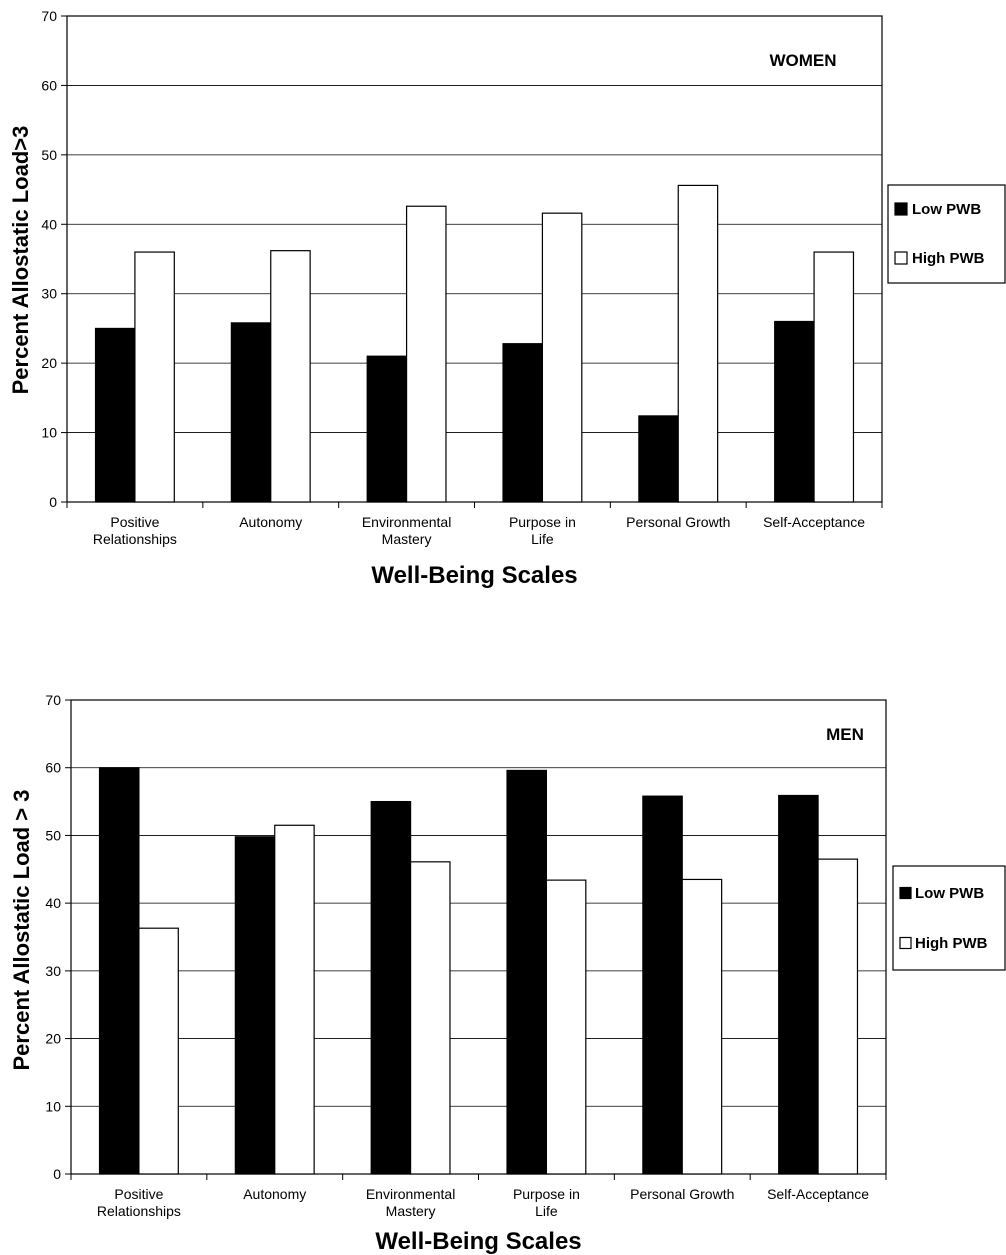 This screenshot has height=1255, width=1006. Describe the element at coordinates (21, 930) in the screenshot. I see `y-axis-title: Percent Allostatic Load > 3` at that location.